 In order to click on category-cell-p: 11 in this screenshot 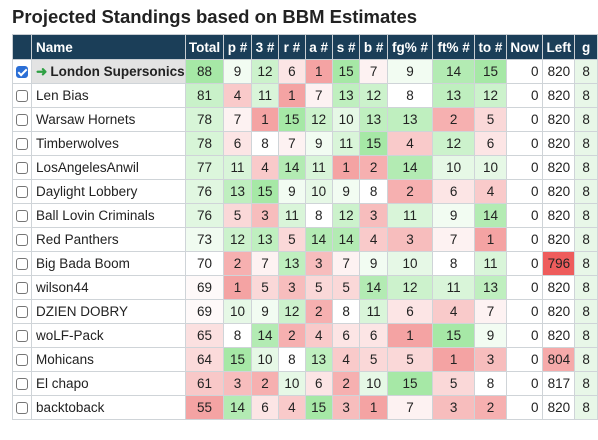, I will do `click(237, 167)`.